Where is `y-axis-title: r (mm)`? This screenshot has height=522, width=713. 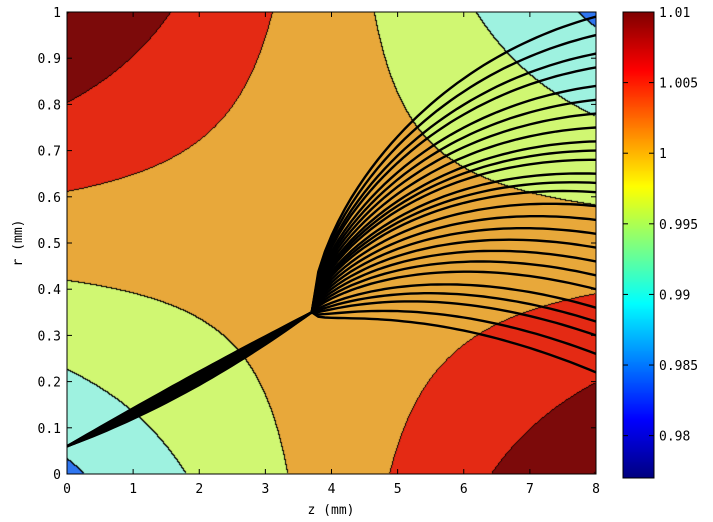 y-axis-title: r (mm) is located at coordinates (18, 243).